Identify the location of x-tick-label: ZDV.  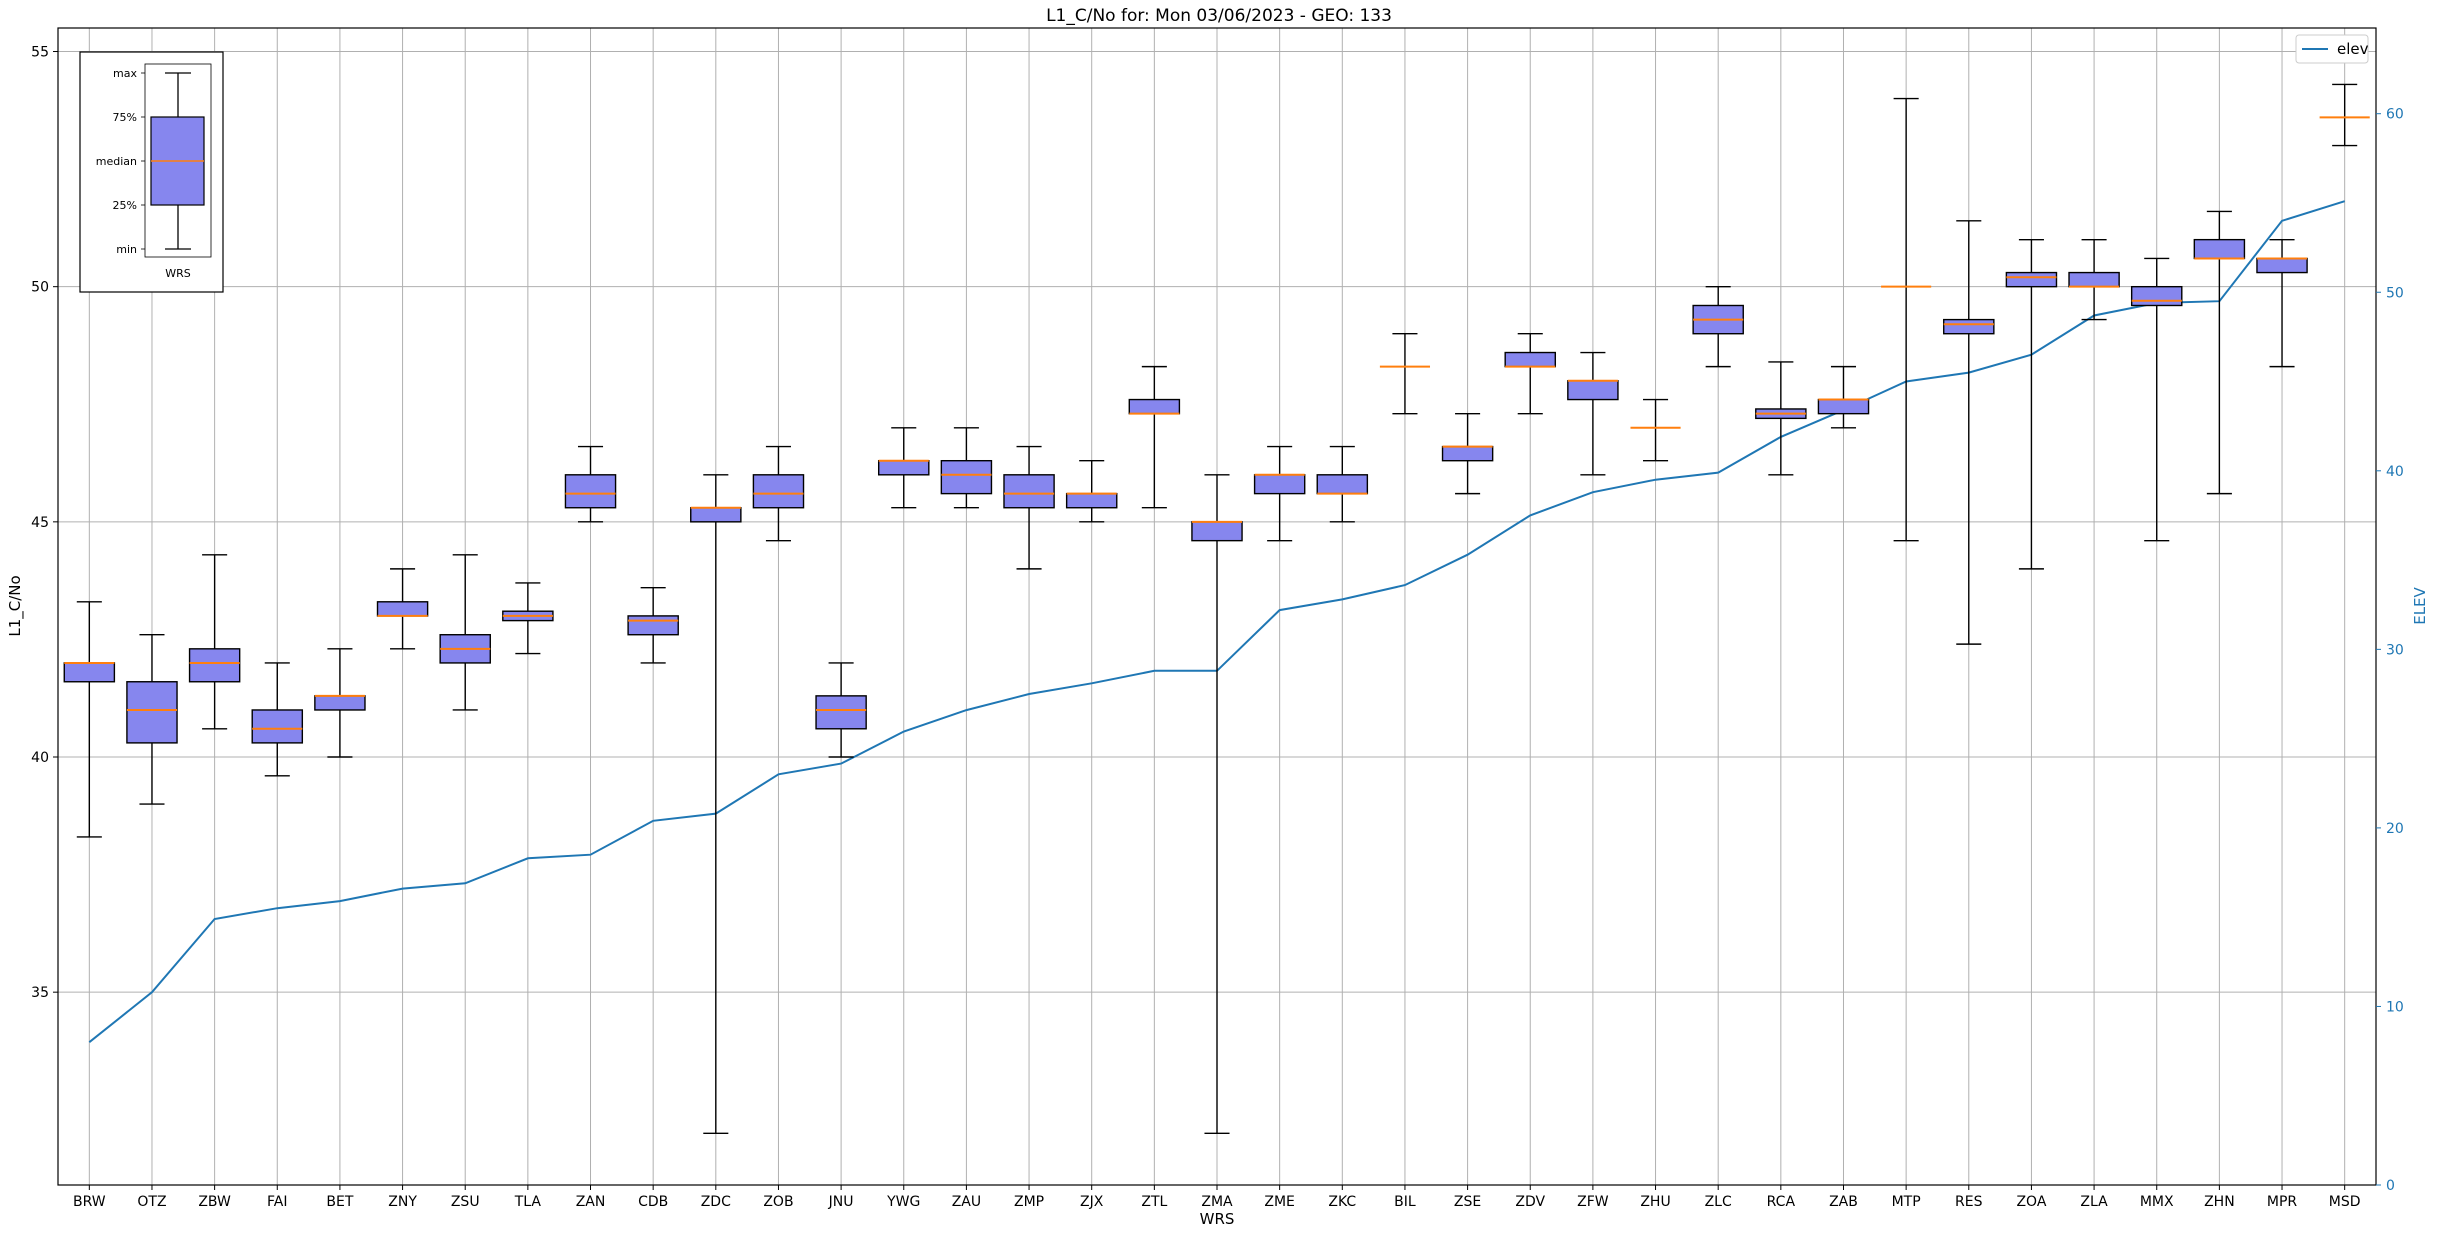
(1530, 1202).